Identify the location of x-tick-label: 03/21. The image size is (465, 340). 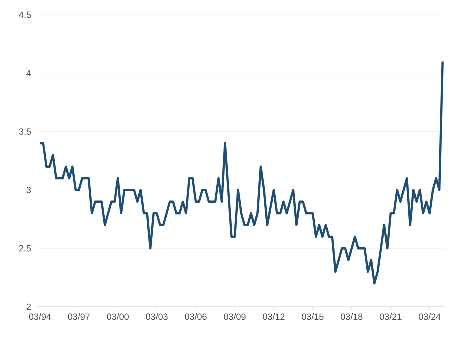
(391, 317).